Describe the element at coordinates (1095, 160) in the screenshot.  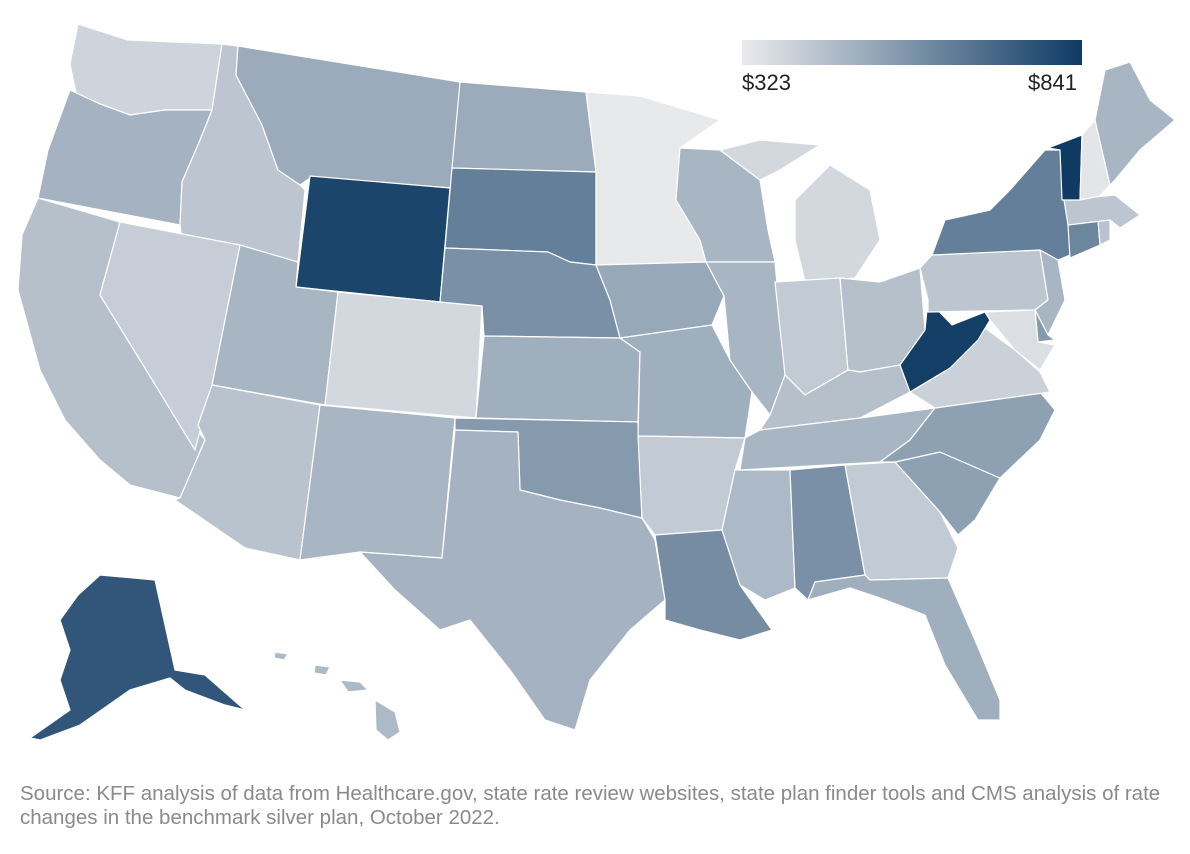
I see `state-new-hampshire` at that location.